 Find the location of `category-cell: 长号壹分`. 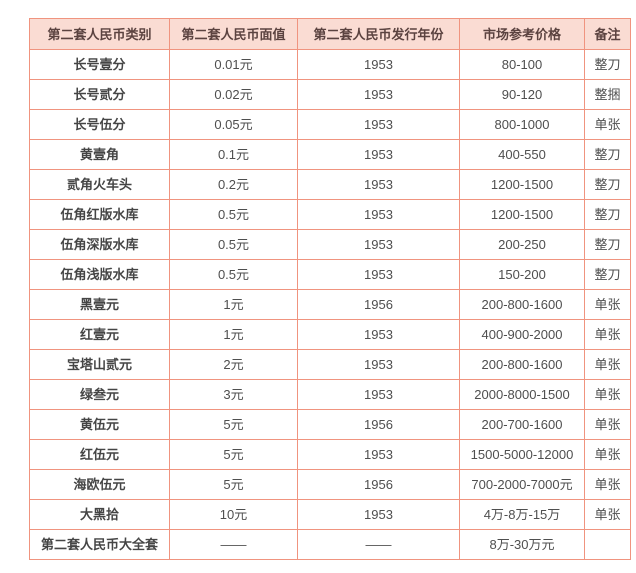

category-cell: 长号壹分 is located at coordinates (99, 64).